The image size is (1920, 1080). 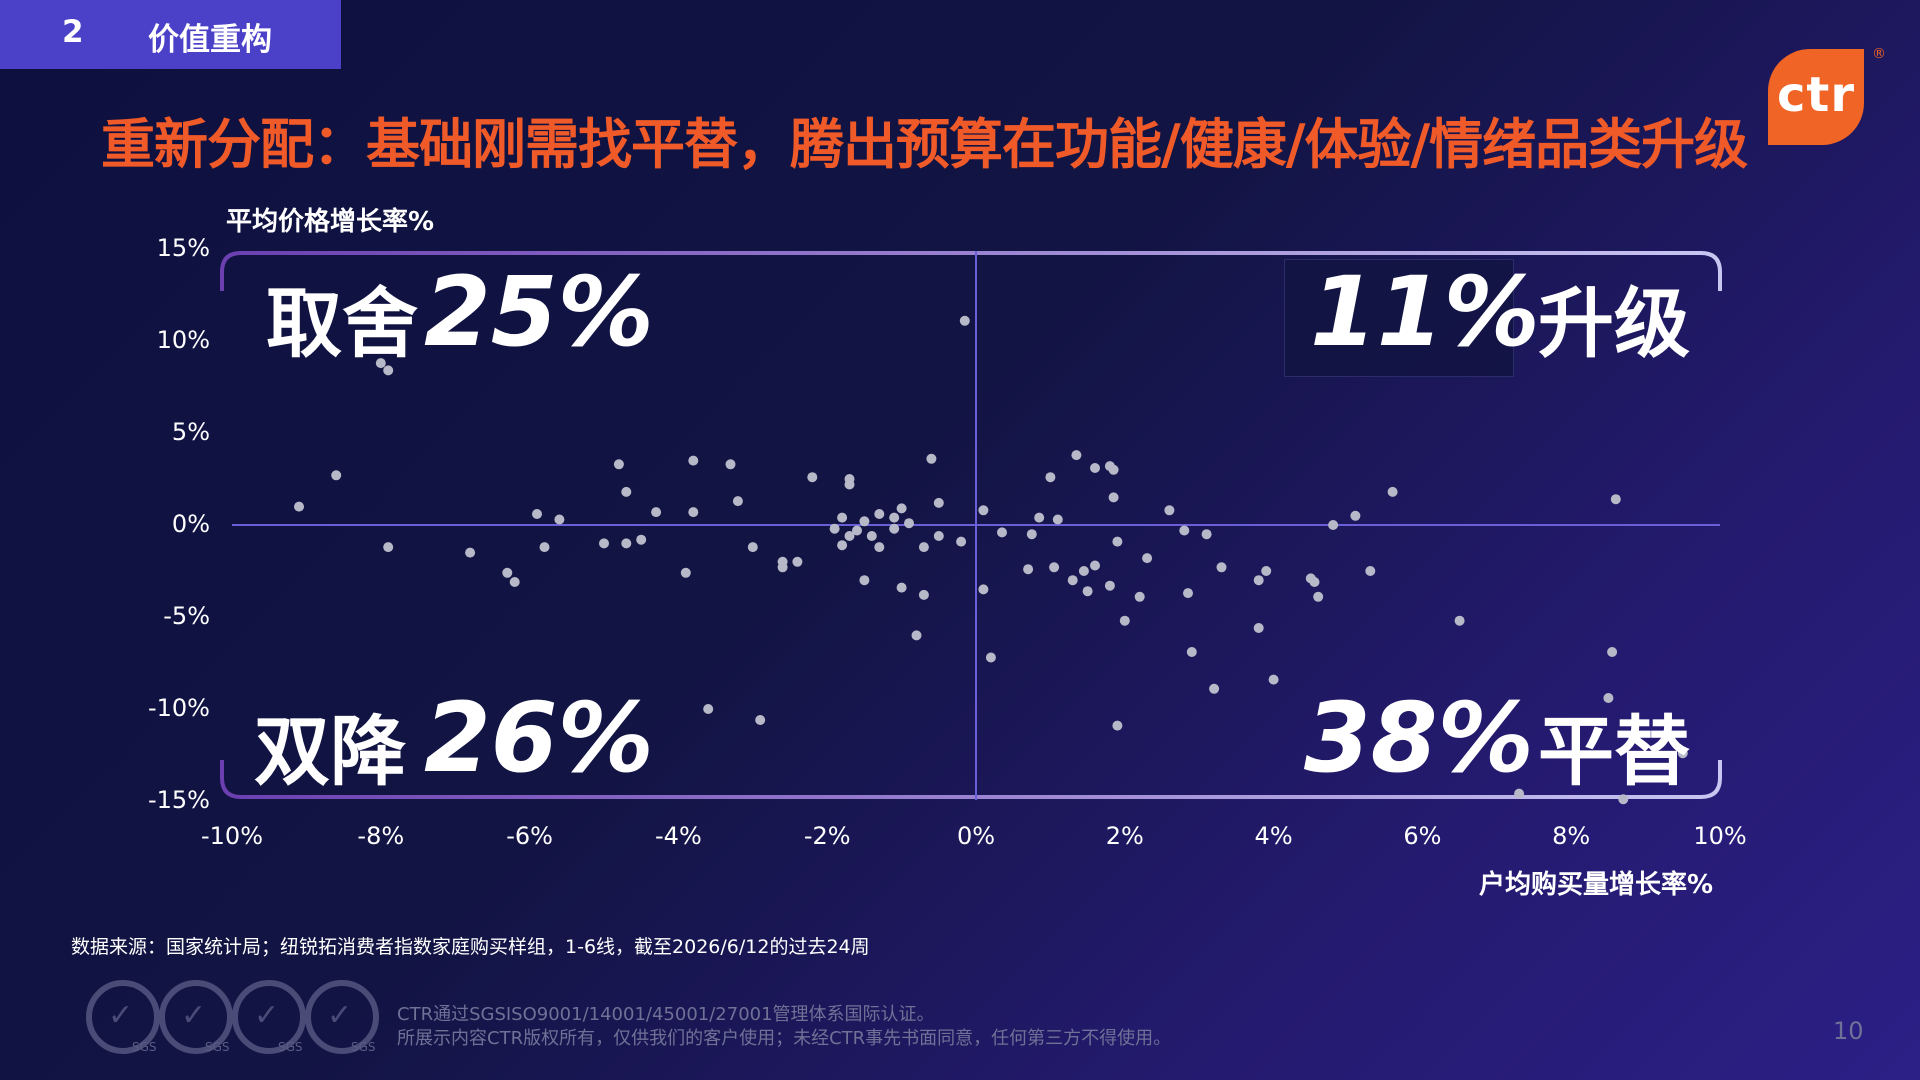 I want to click on y-tick-label: -10%, so click(x=178, y=708).